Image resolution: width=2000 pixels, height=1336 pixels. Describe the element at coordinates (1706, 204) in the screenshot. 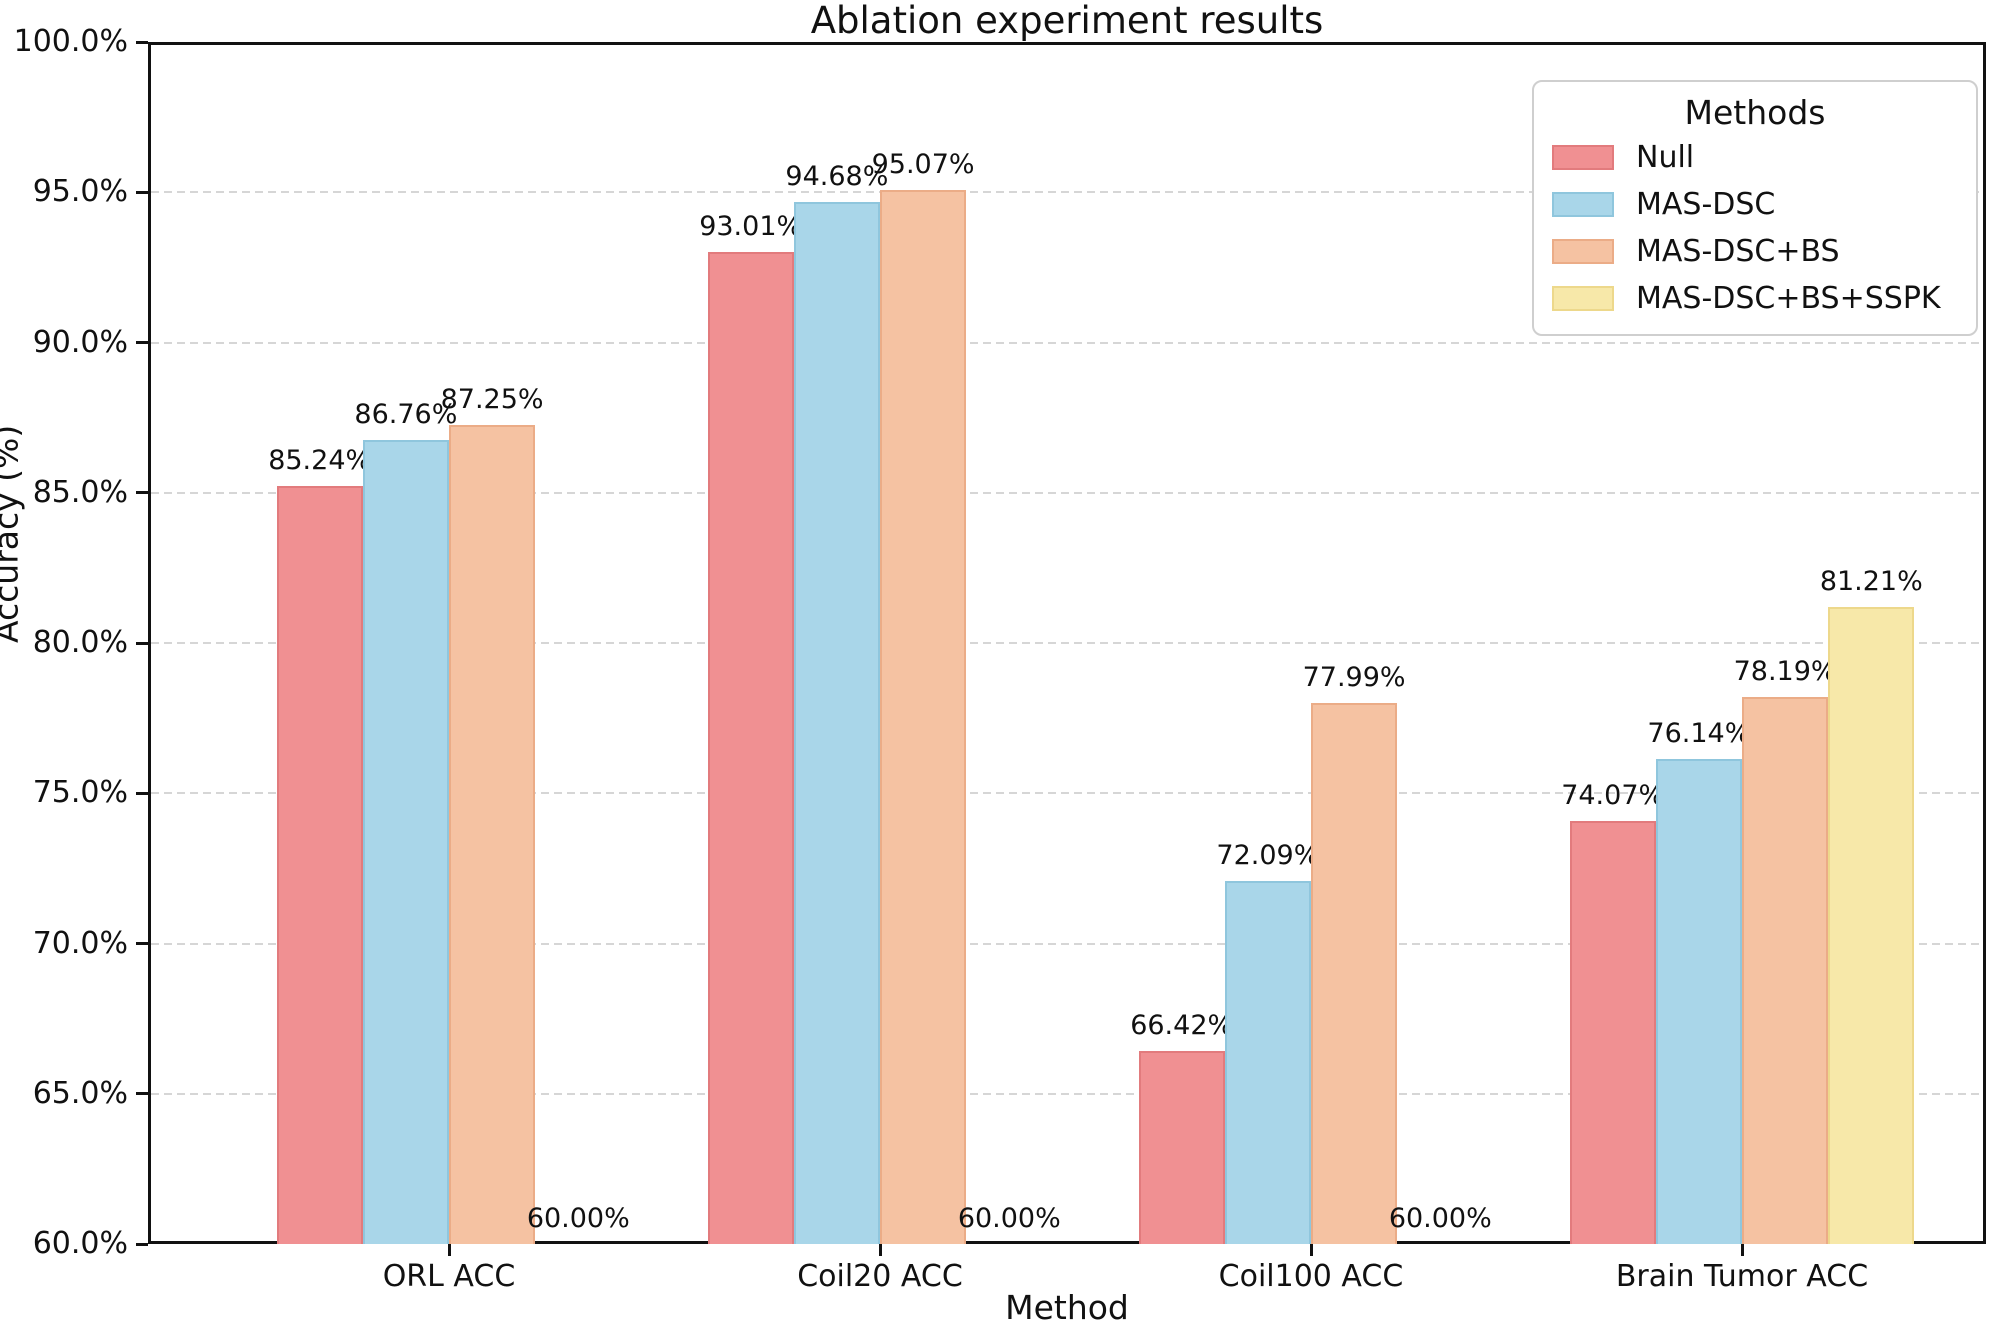

I see `legend-item-label: MAS-DSC` at that location.